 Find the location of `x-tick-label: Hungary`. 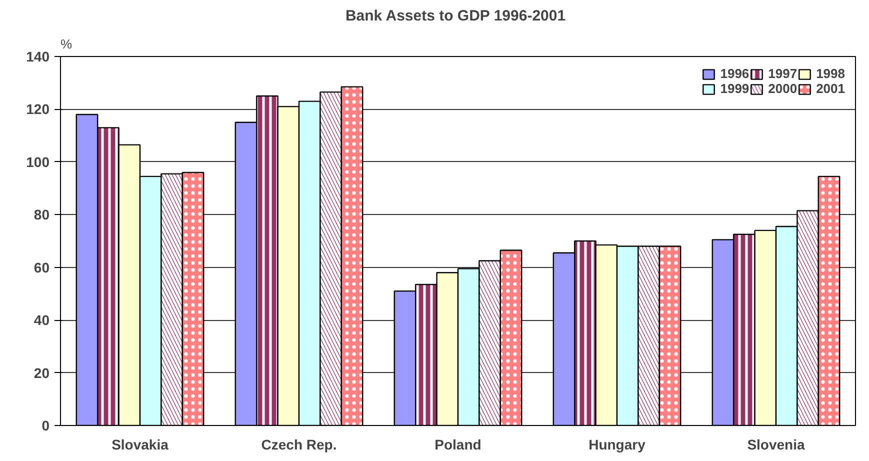

x-tick-label: Hungary is located at coordinates (617, 444).